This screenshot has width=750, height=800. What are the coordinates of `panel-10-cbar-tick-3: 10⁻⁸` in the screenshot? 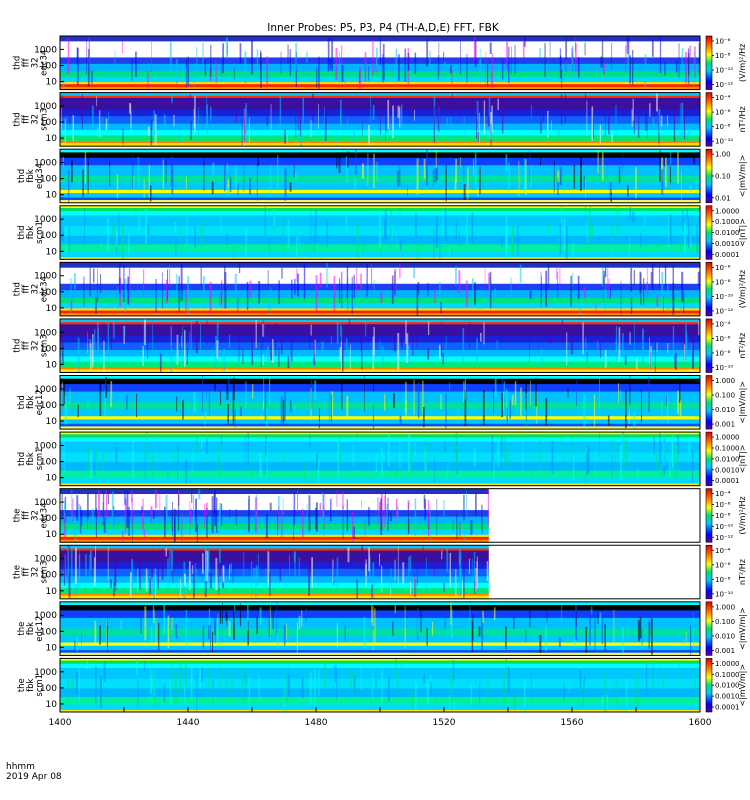 It's located at (723, 580).